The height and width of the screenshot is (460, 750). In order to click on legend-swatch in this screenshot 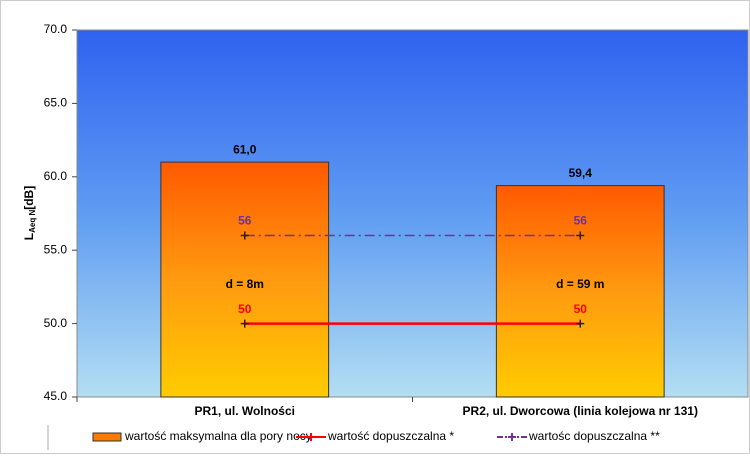, I will do `click(107, 437)`.